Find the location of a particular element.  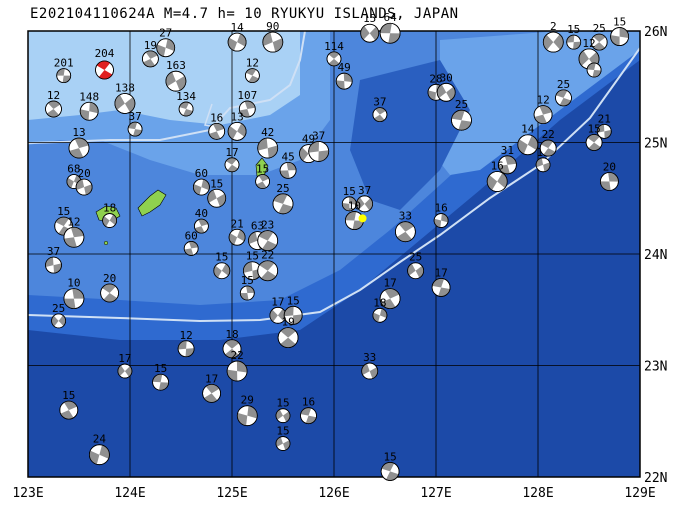

mechanism-depth-label: 21 is located at coordinates (604, 118).